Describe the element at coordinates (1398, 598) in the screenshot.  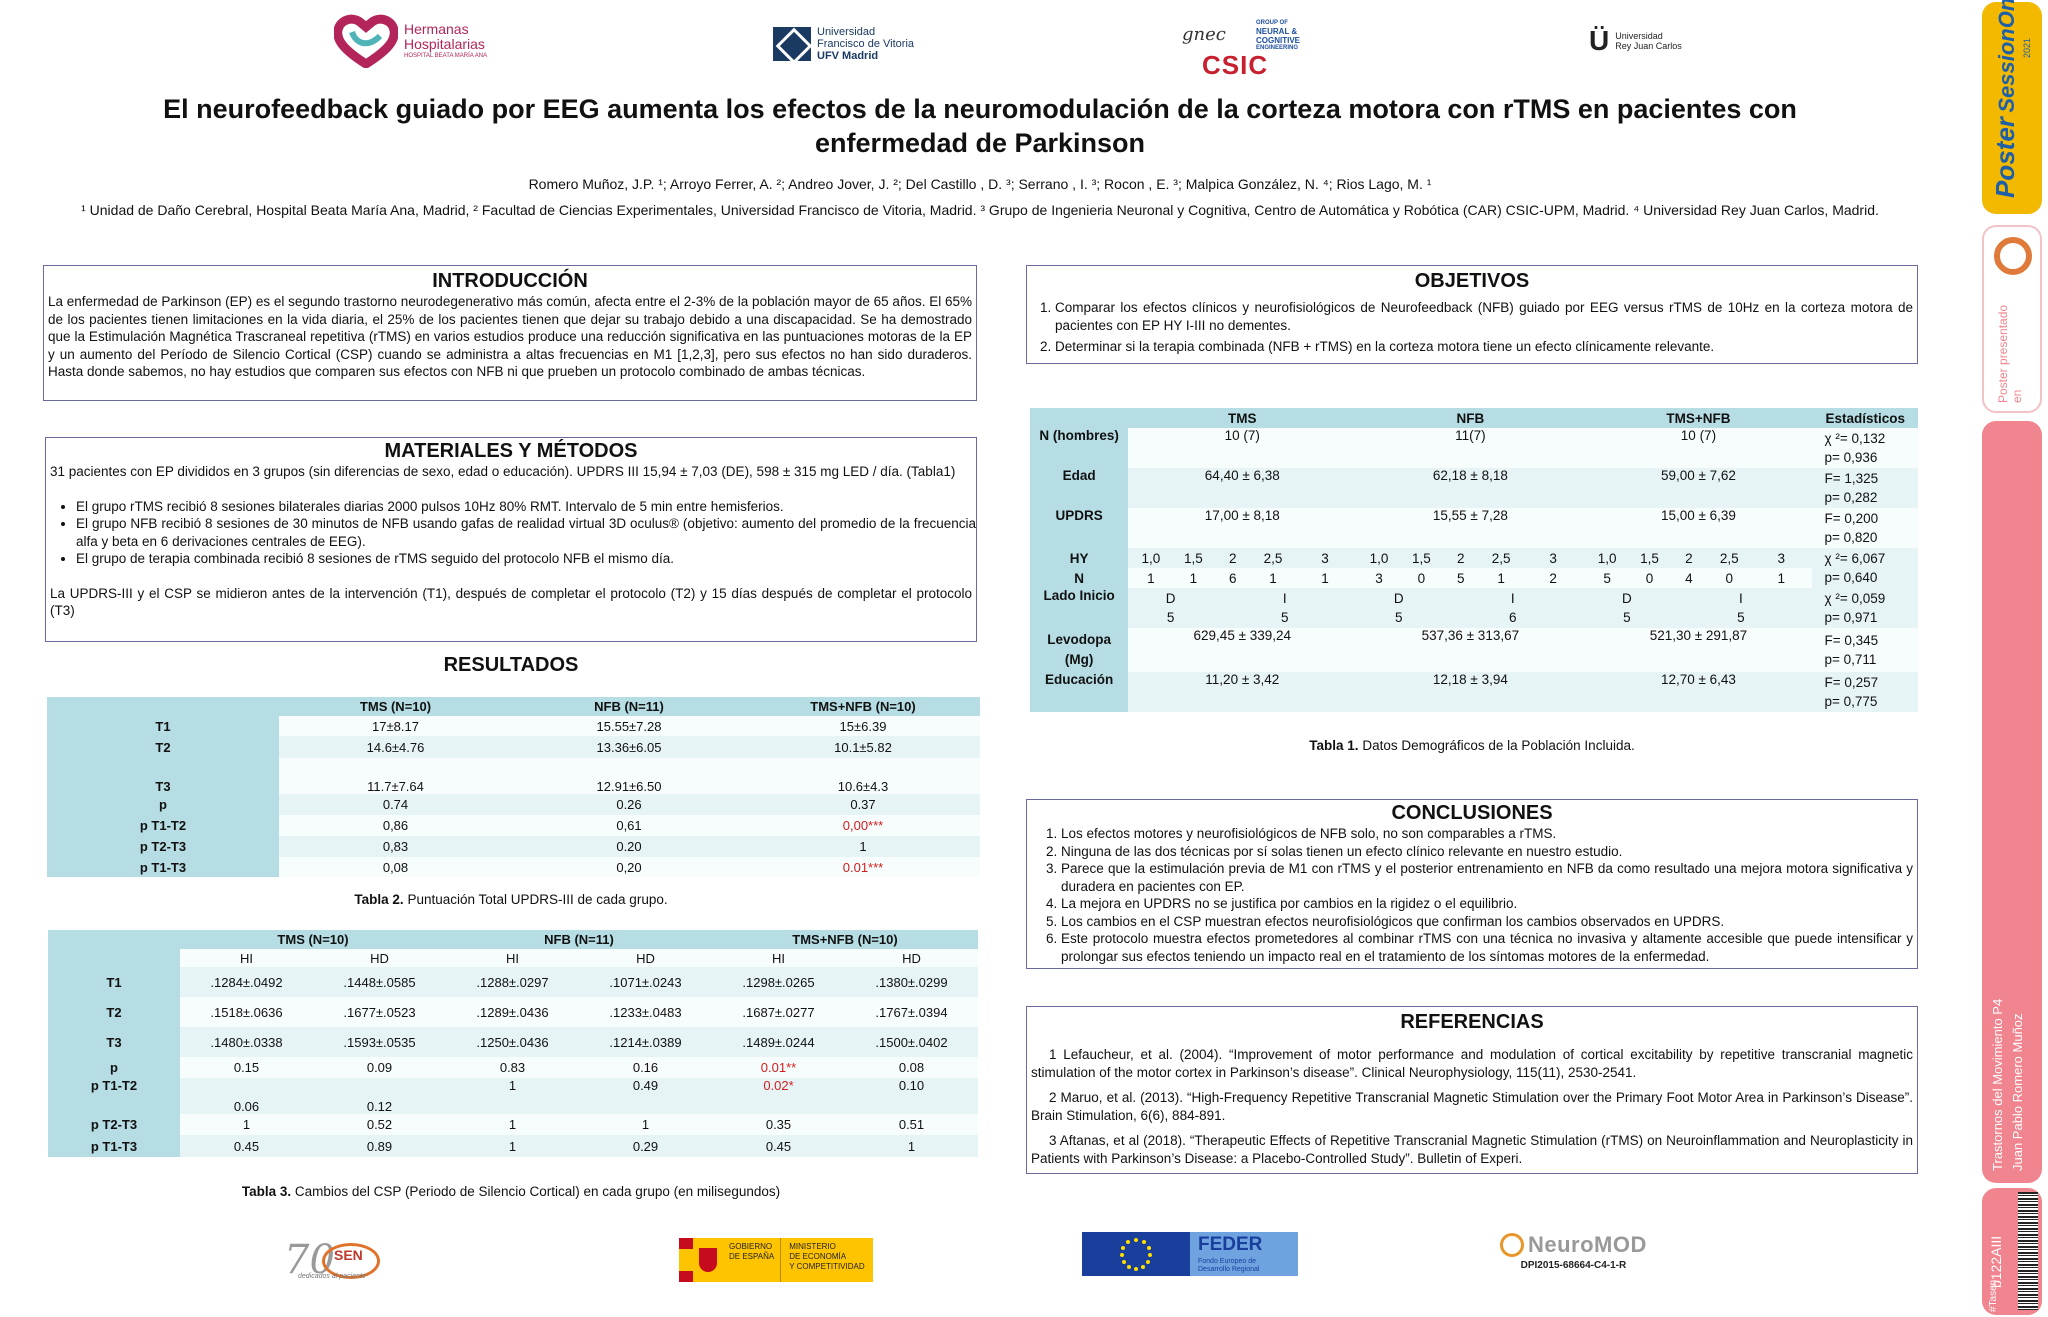
I see `lado-d: D` at that location.